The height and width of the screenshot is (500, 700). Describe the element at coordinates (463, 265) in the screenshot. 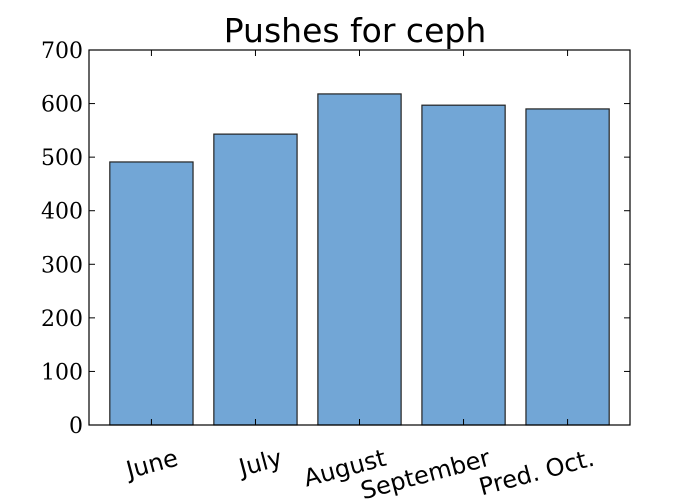

I see `bar-september` at that location.